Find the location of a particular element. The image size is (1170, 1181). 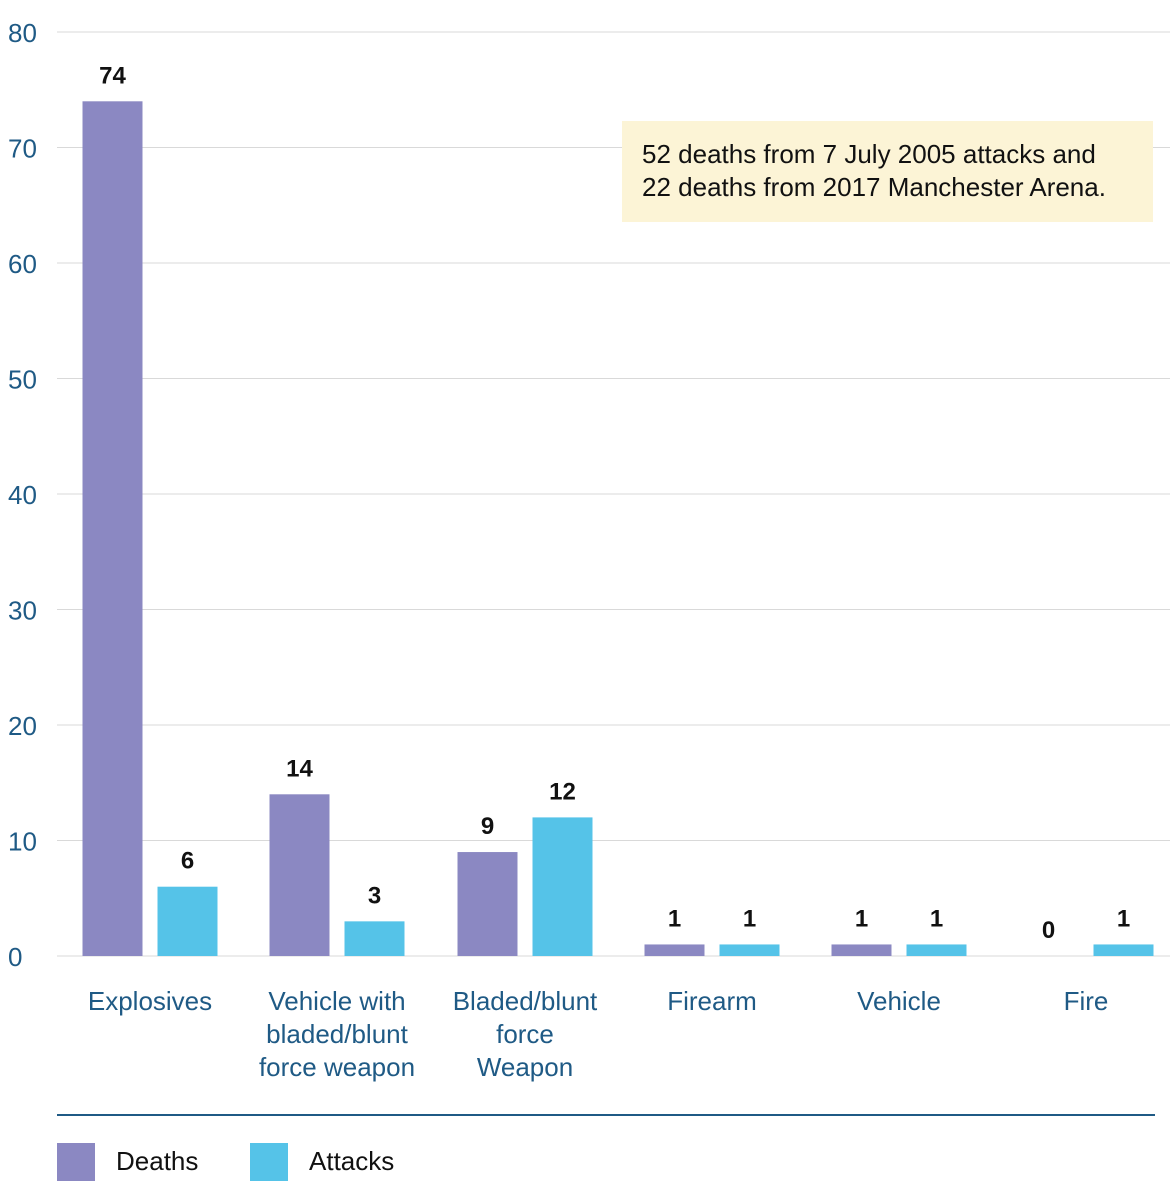

x-tick-label-line: bladed/blunt is located at coordinates (337, 1034).